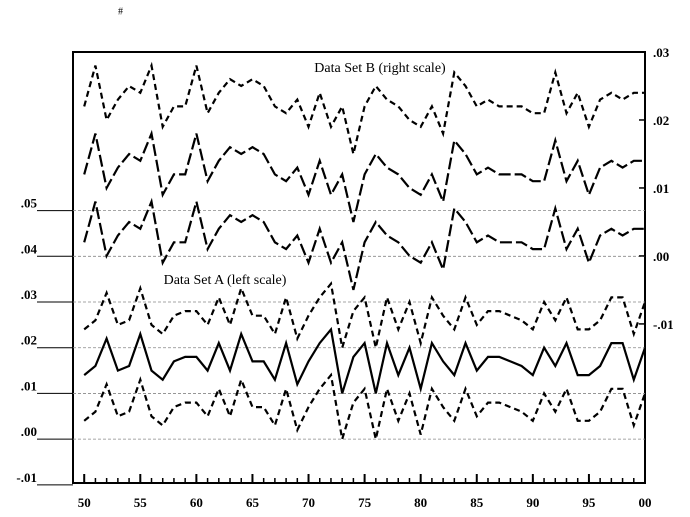  I want to click on y2-tick-label: .02, so click(661, 120).